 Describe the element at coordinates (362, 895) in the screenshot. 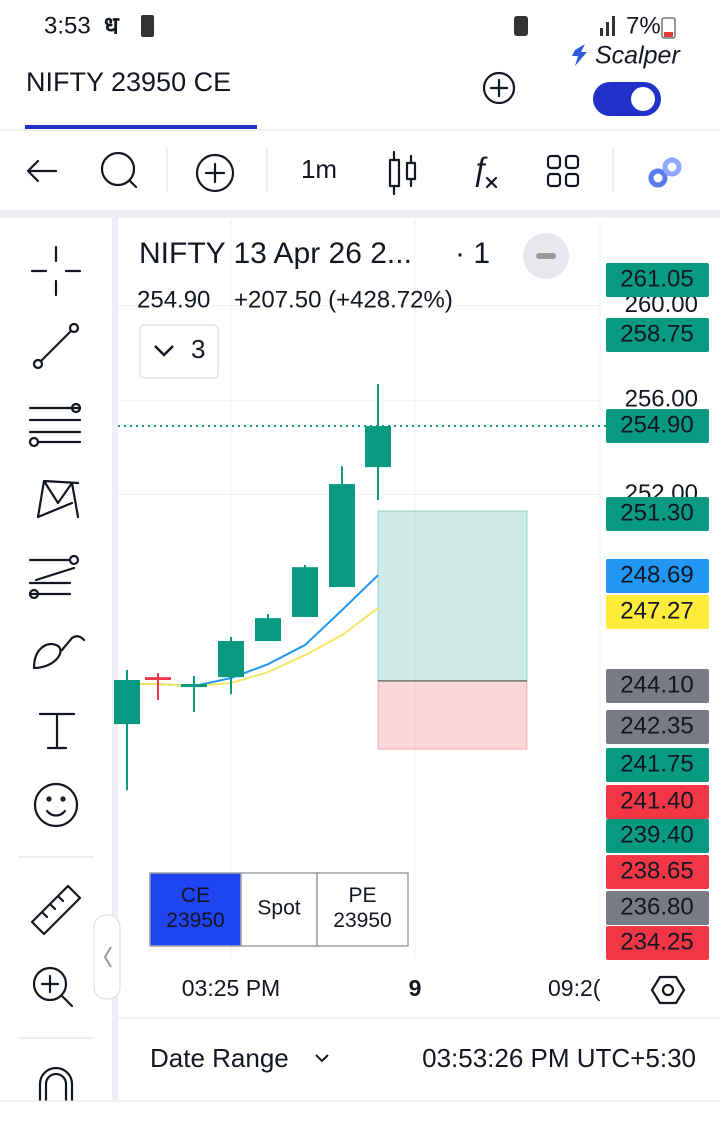

I see `segment-label: PE` at that location.